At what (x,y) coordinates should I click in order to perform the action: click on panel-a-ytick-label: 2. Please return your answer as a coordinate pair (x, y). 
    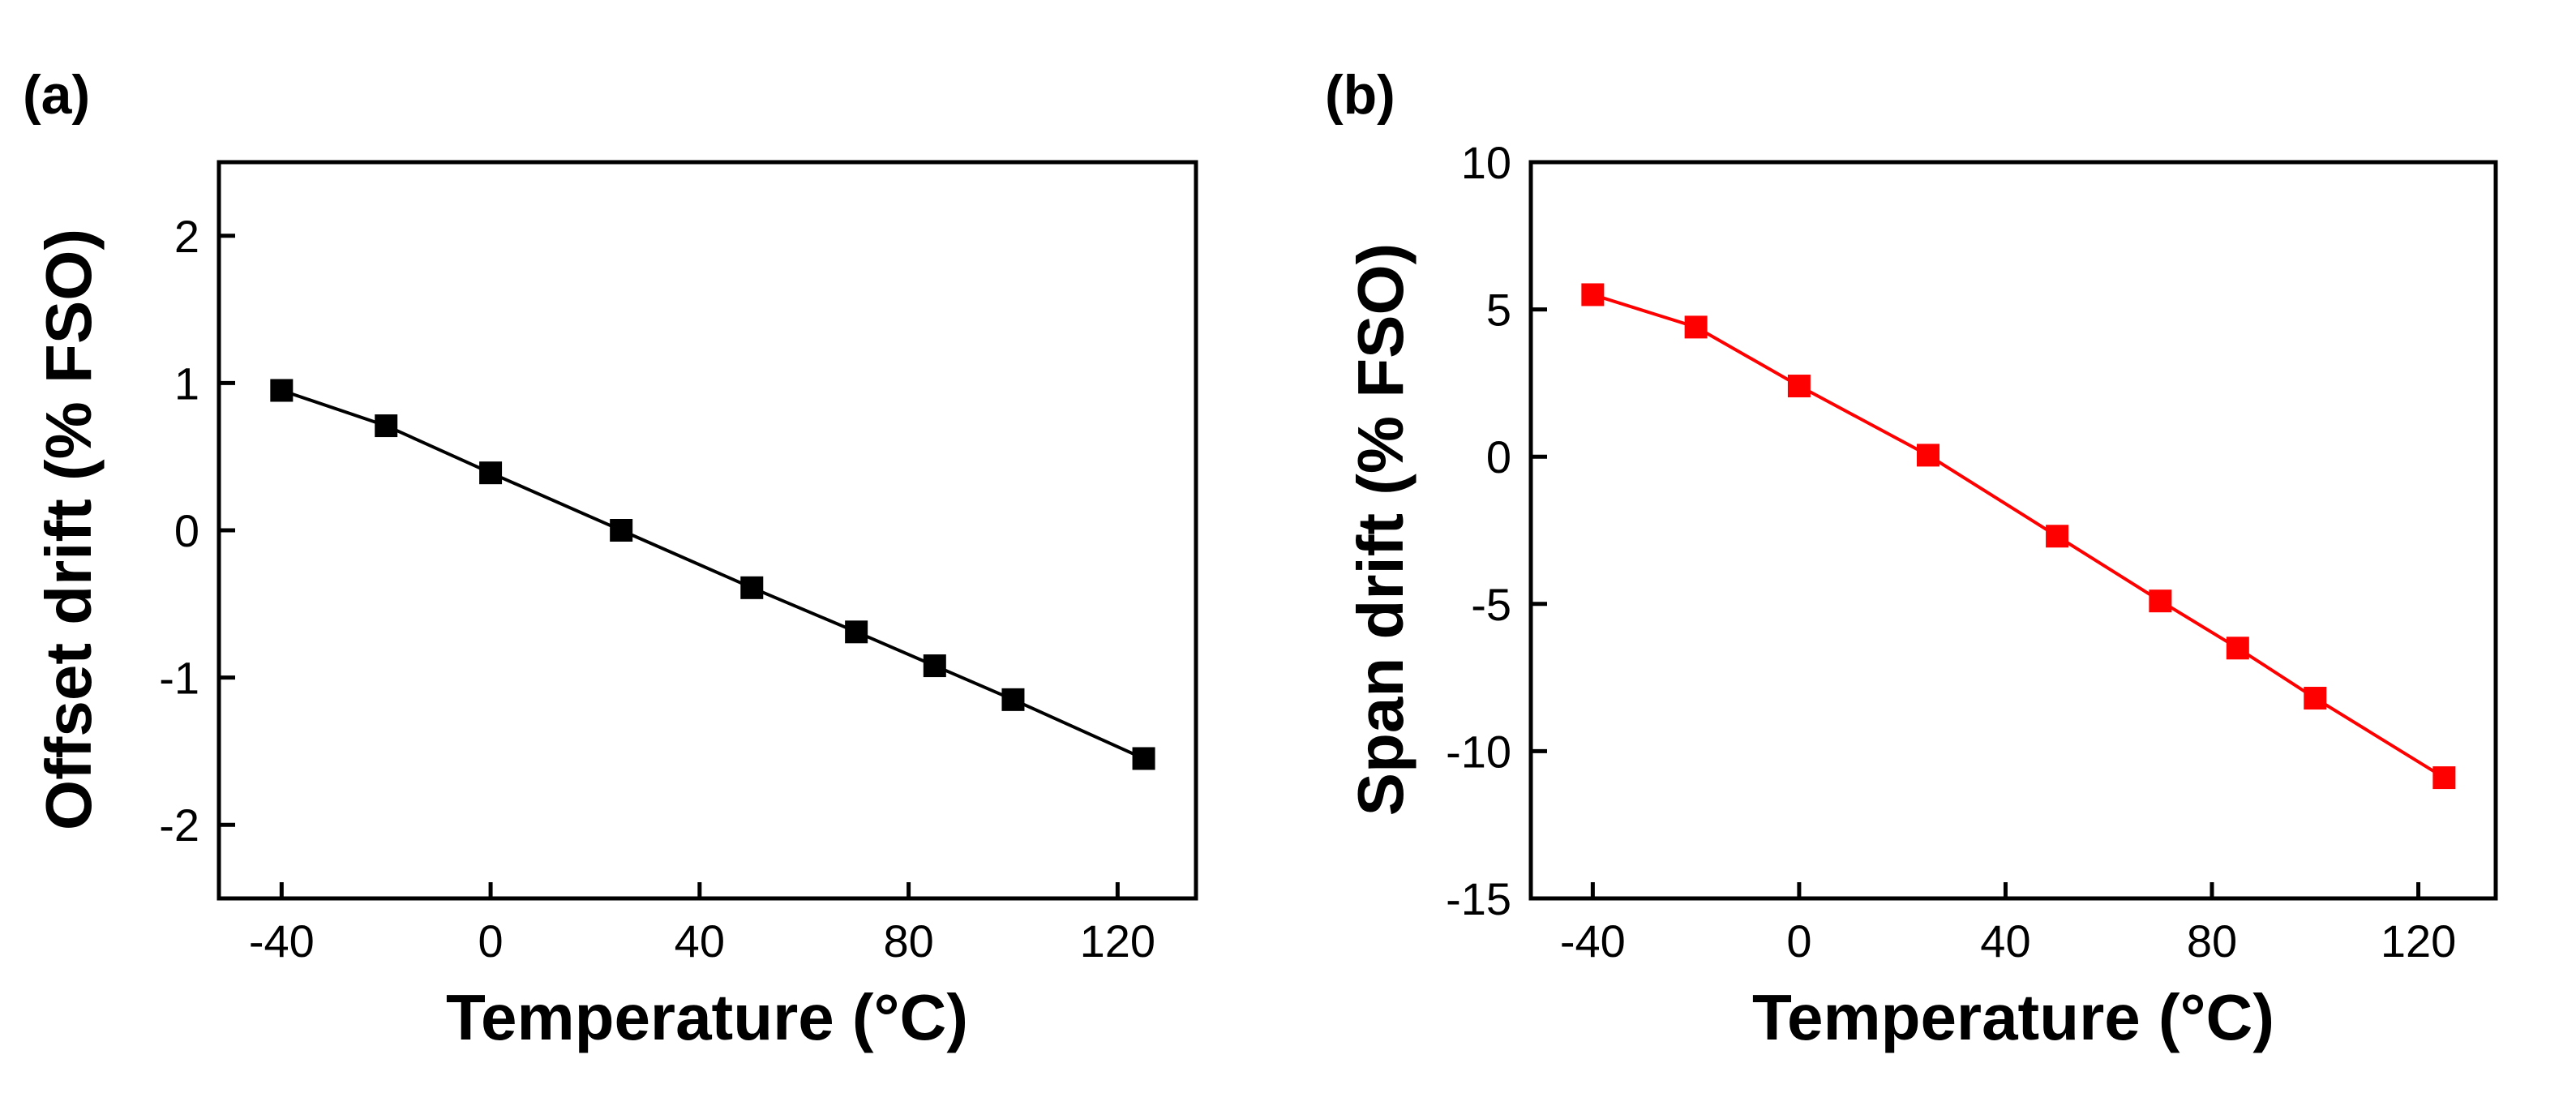
    Looking at the image, I should click on (186, 236).